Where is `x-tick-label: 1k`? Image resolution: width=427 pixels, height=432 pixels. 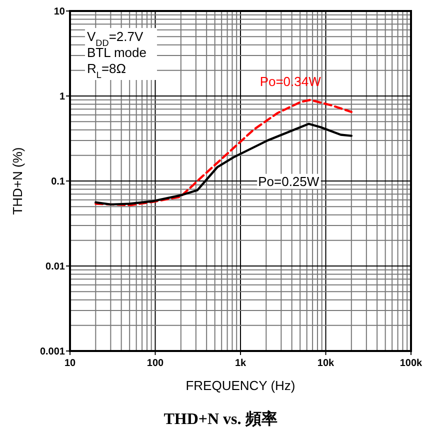 x-tick-label: 1k is located at coordinates (240, 363).